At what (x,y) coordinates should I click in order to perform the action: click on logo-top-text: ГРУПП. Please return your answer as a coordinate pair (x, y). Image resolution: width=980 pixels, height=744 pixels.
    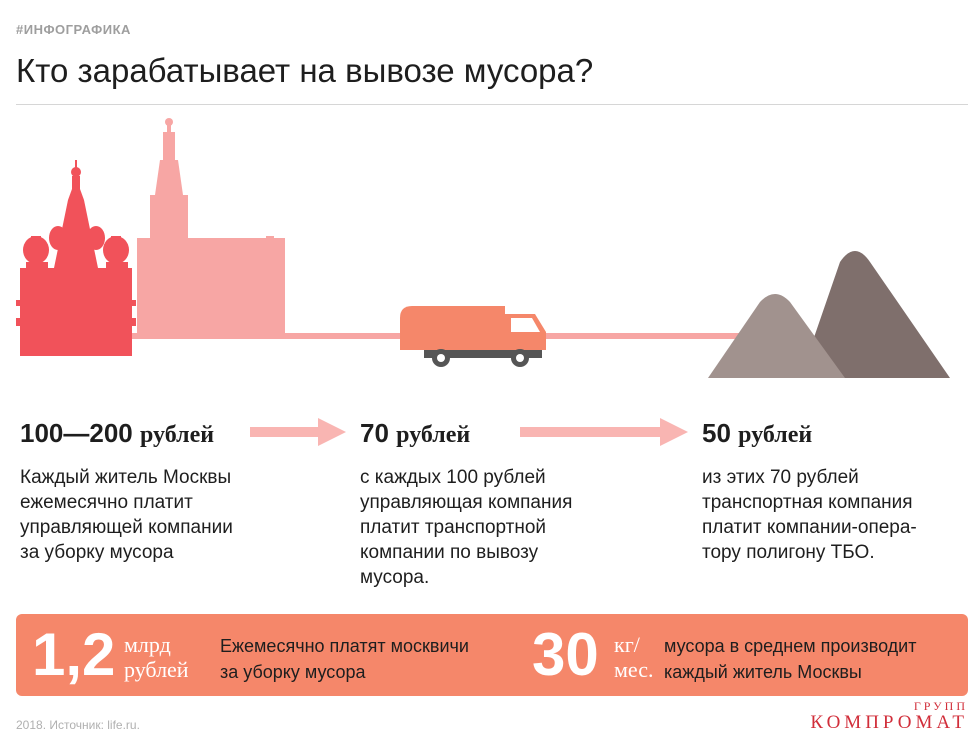
    Looking at the image, I should click on (940, 706).